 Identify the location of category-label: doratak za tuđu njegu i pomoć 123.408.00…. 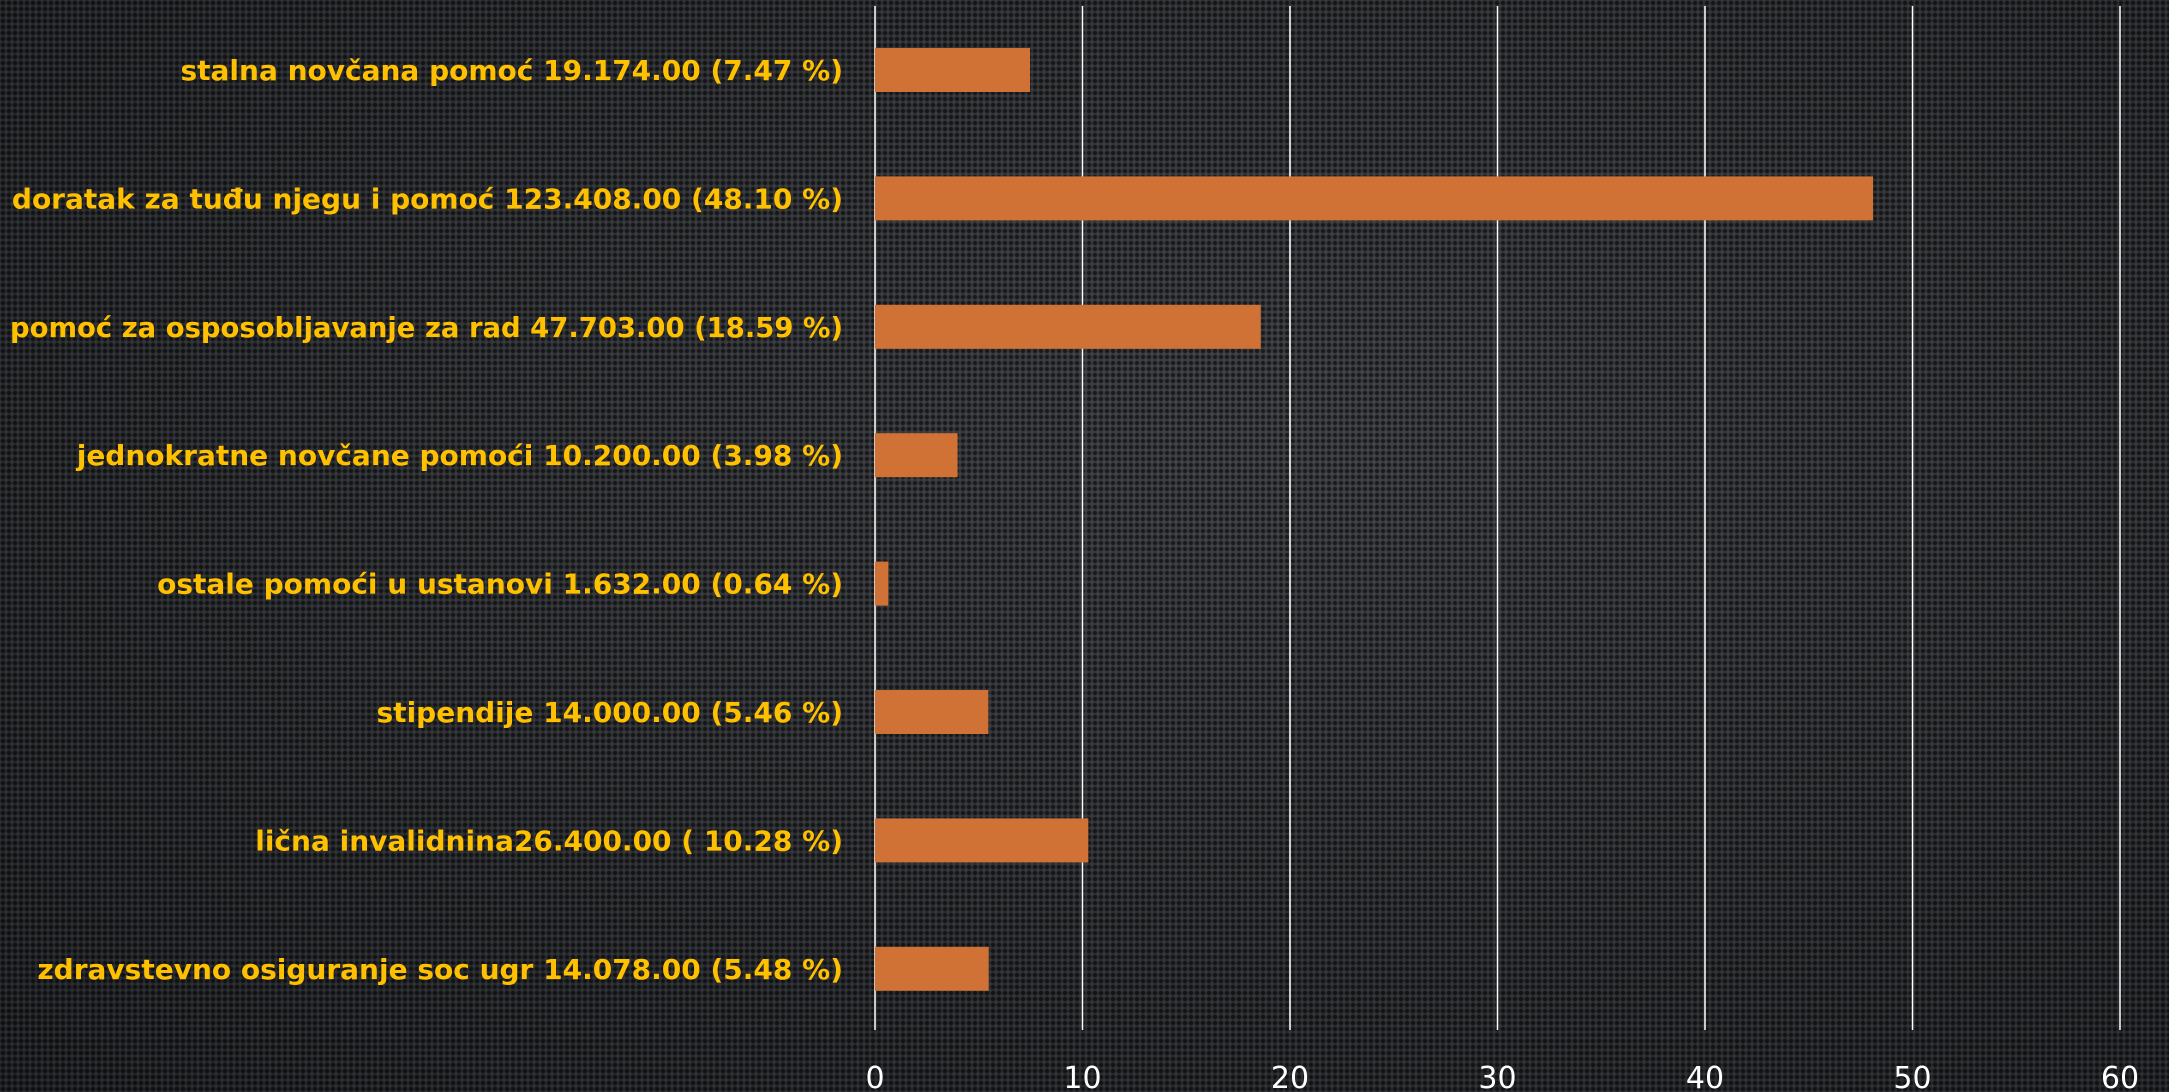
(427, 198).